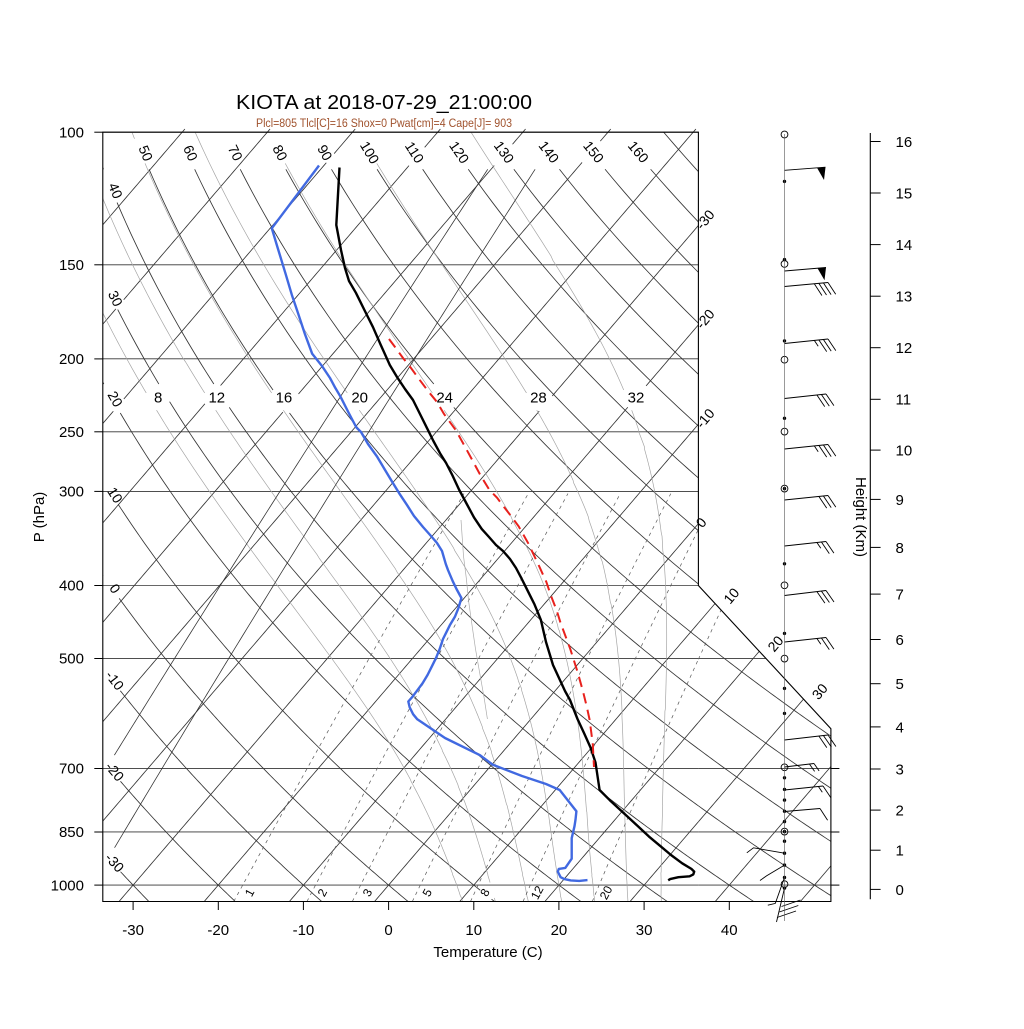 This screenshot has height=1029, width=1024. I want to click on svg-text: 200, so click(71, 359).